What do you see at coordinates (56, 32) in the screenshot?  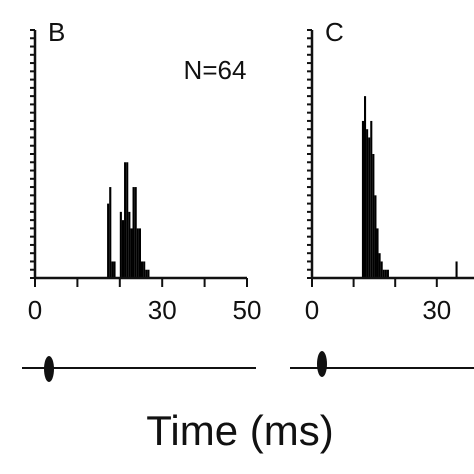 I see `panel-label: B` at bounding box center [56, 32].